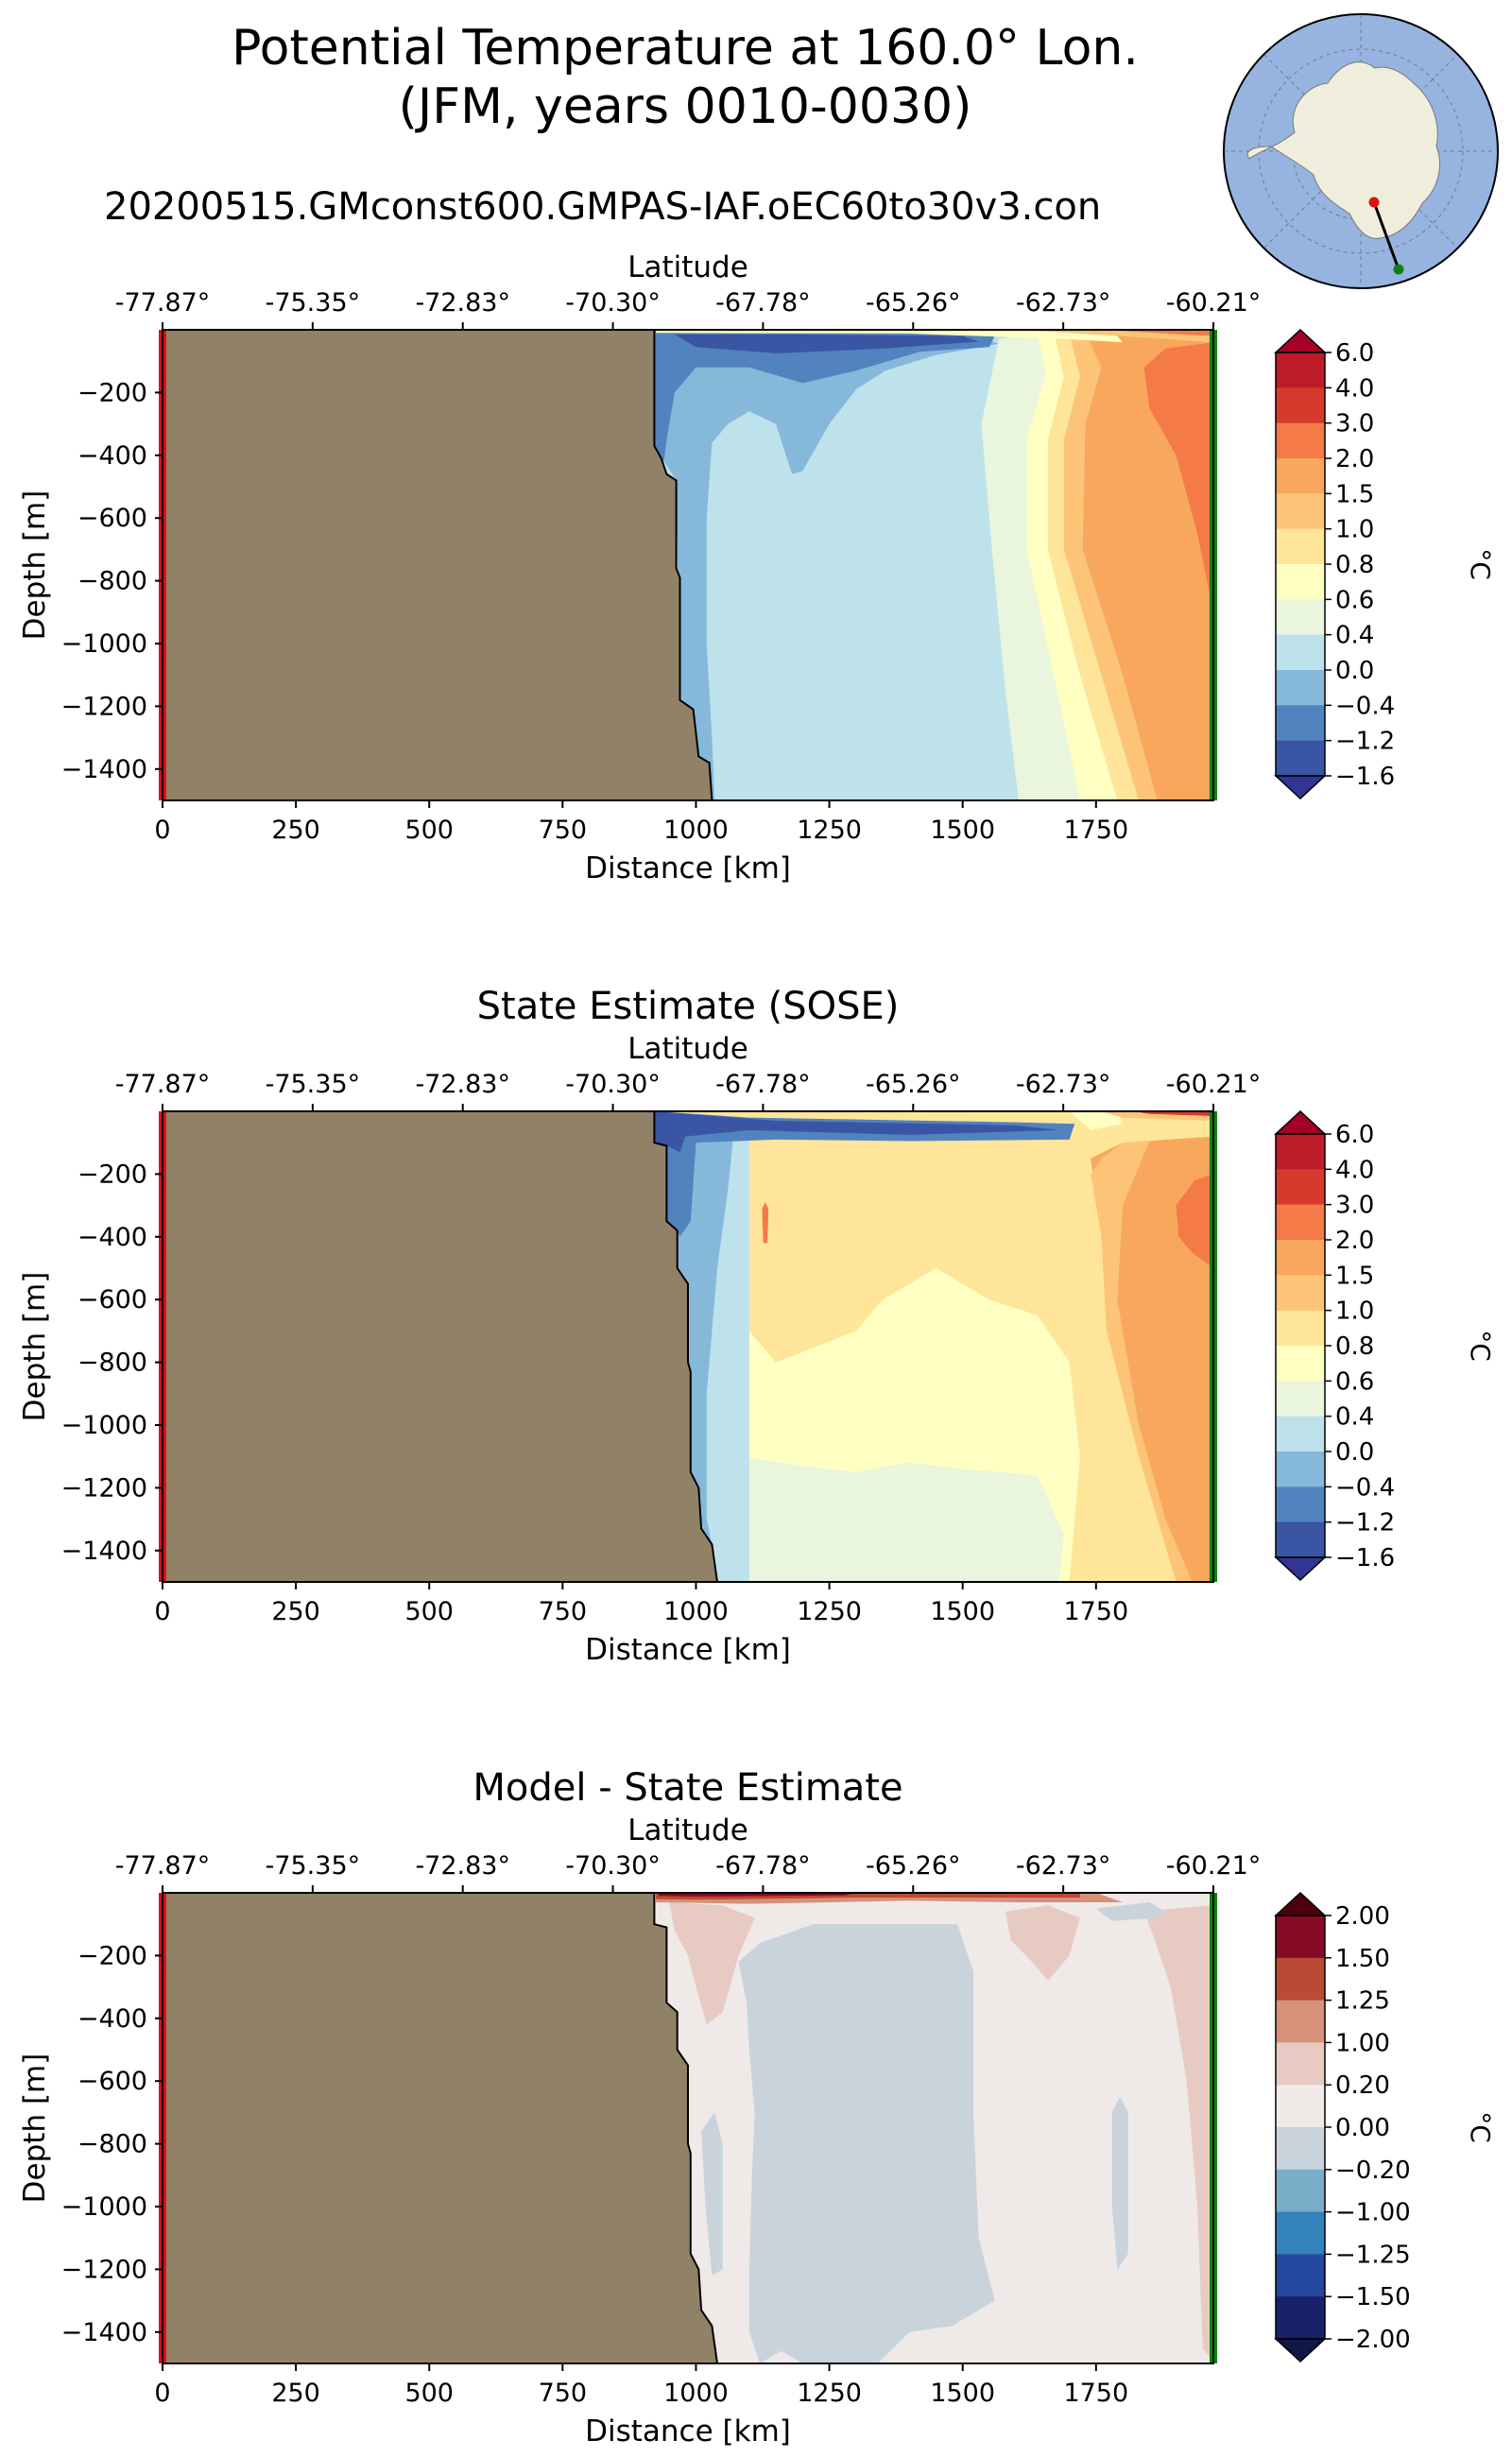 The height and width of the screenshot is (2457, 1512). Describe the element at coordinates (696, 1611) in the screenshot. I see `x-tick-label: 1000` at that location.